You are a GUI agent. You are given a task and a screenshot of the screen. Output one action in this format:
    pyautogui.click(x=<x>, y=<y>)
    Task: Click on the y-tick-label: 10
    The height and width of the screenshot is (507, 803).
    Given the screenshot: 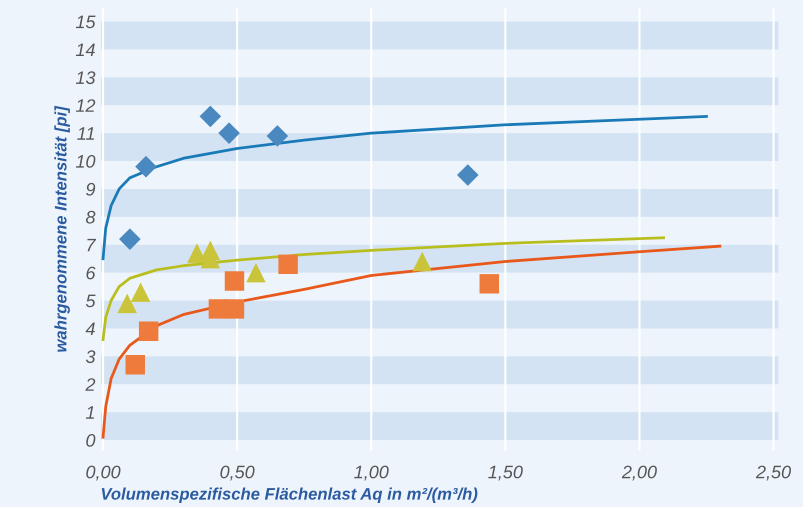 What is the action you would take?
    pyautogui.click(x=86, y=161)
    